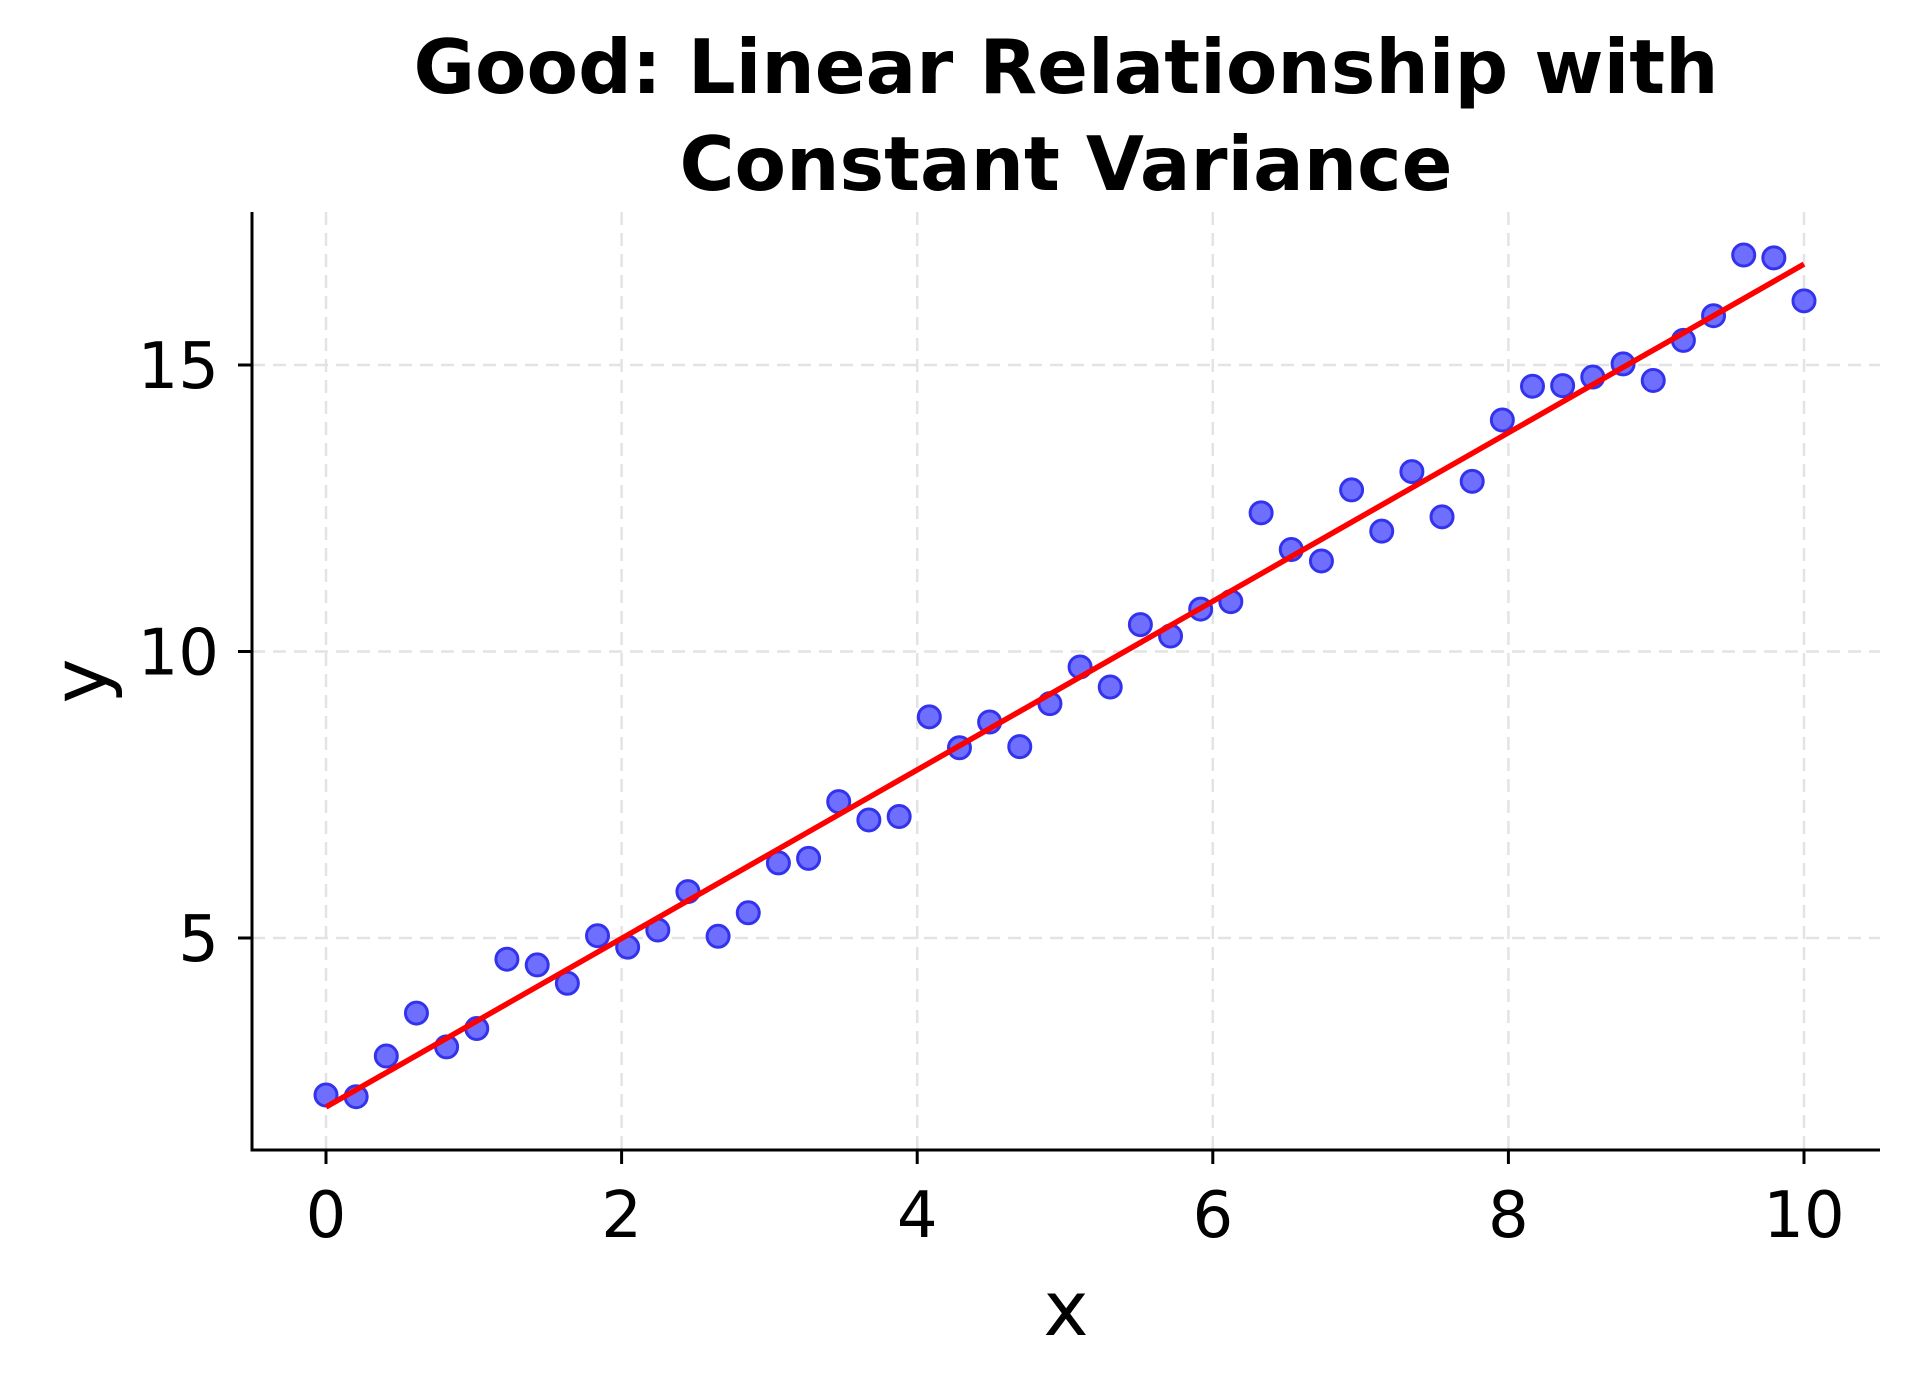 This screenshot has height=1380, width=1908. Describe the element at coordinates (1803, 1216) in the screenshot. I see `x-tick-label: 10` at that location.